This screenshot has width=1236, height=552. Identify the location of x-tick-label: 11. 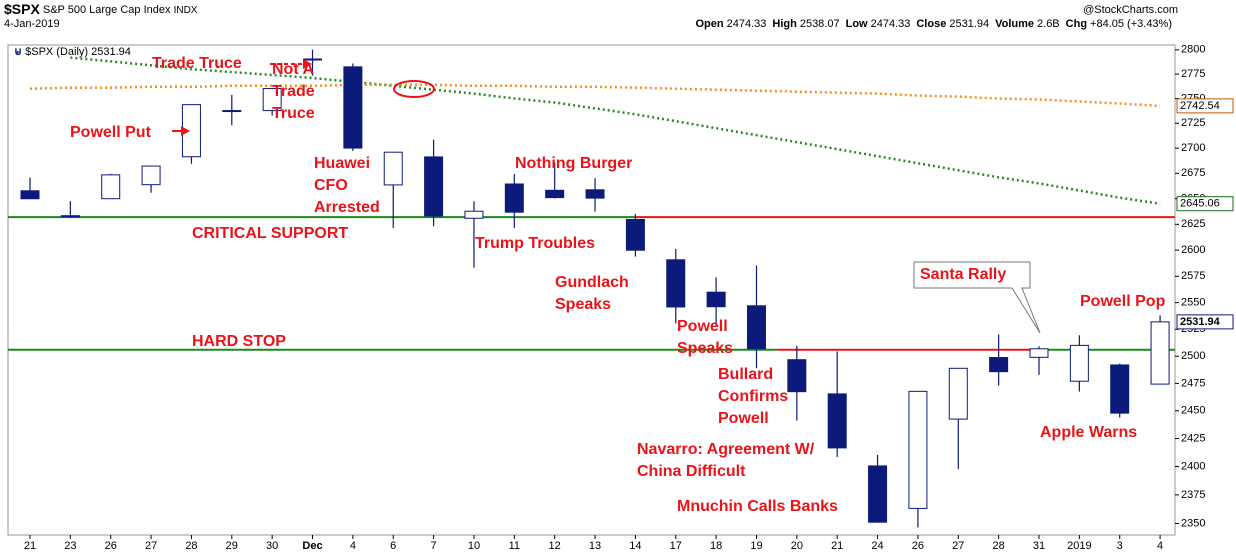
(514, 546).